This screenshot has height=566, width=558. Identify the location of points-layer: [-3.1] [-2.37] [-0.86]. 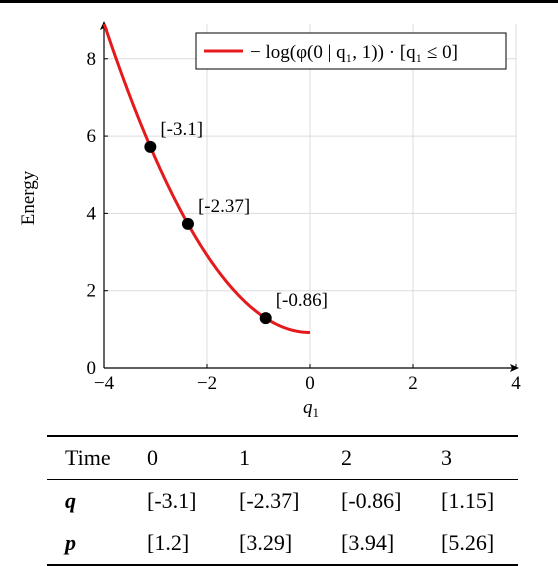
(236, 222).